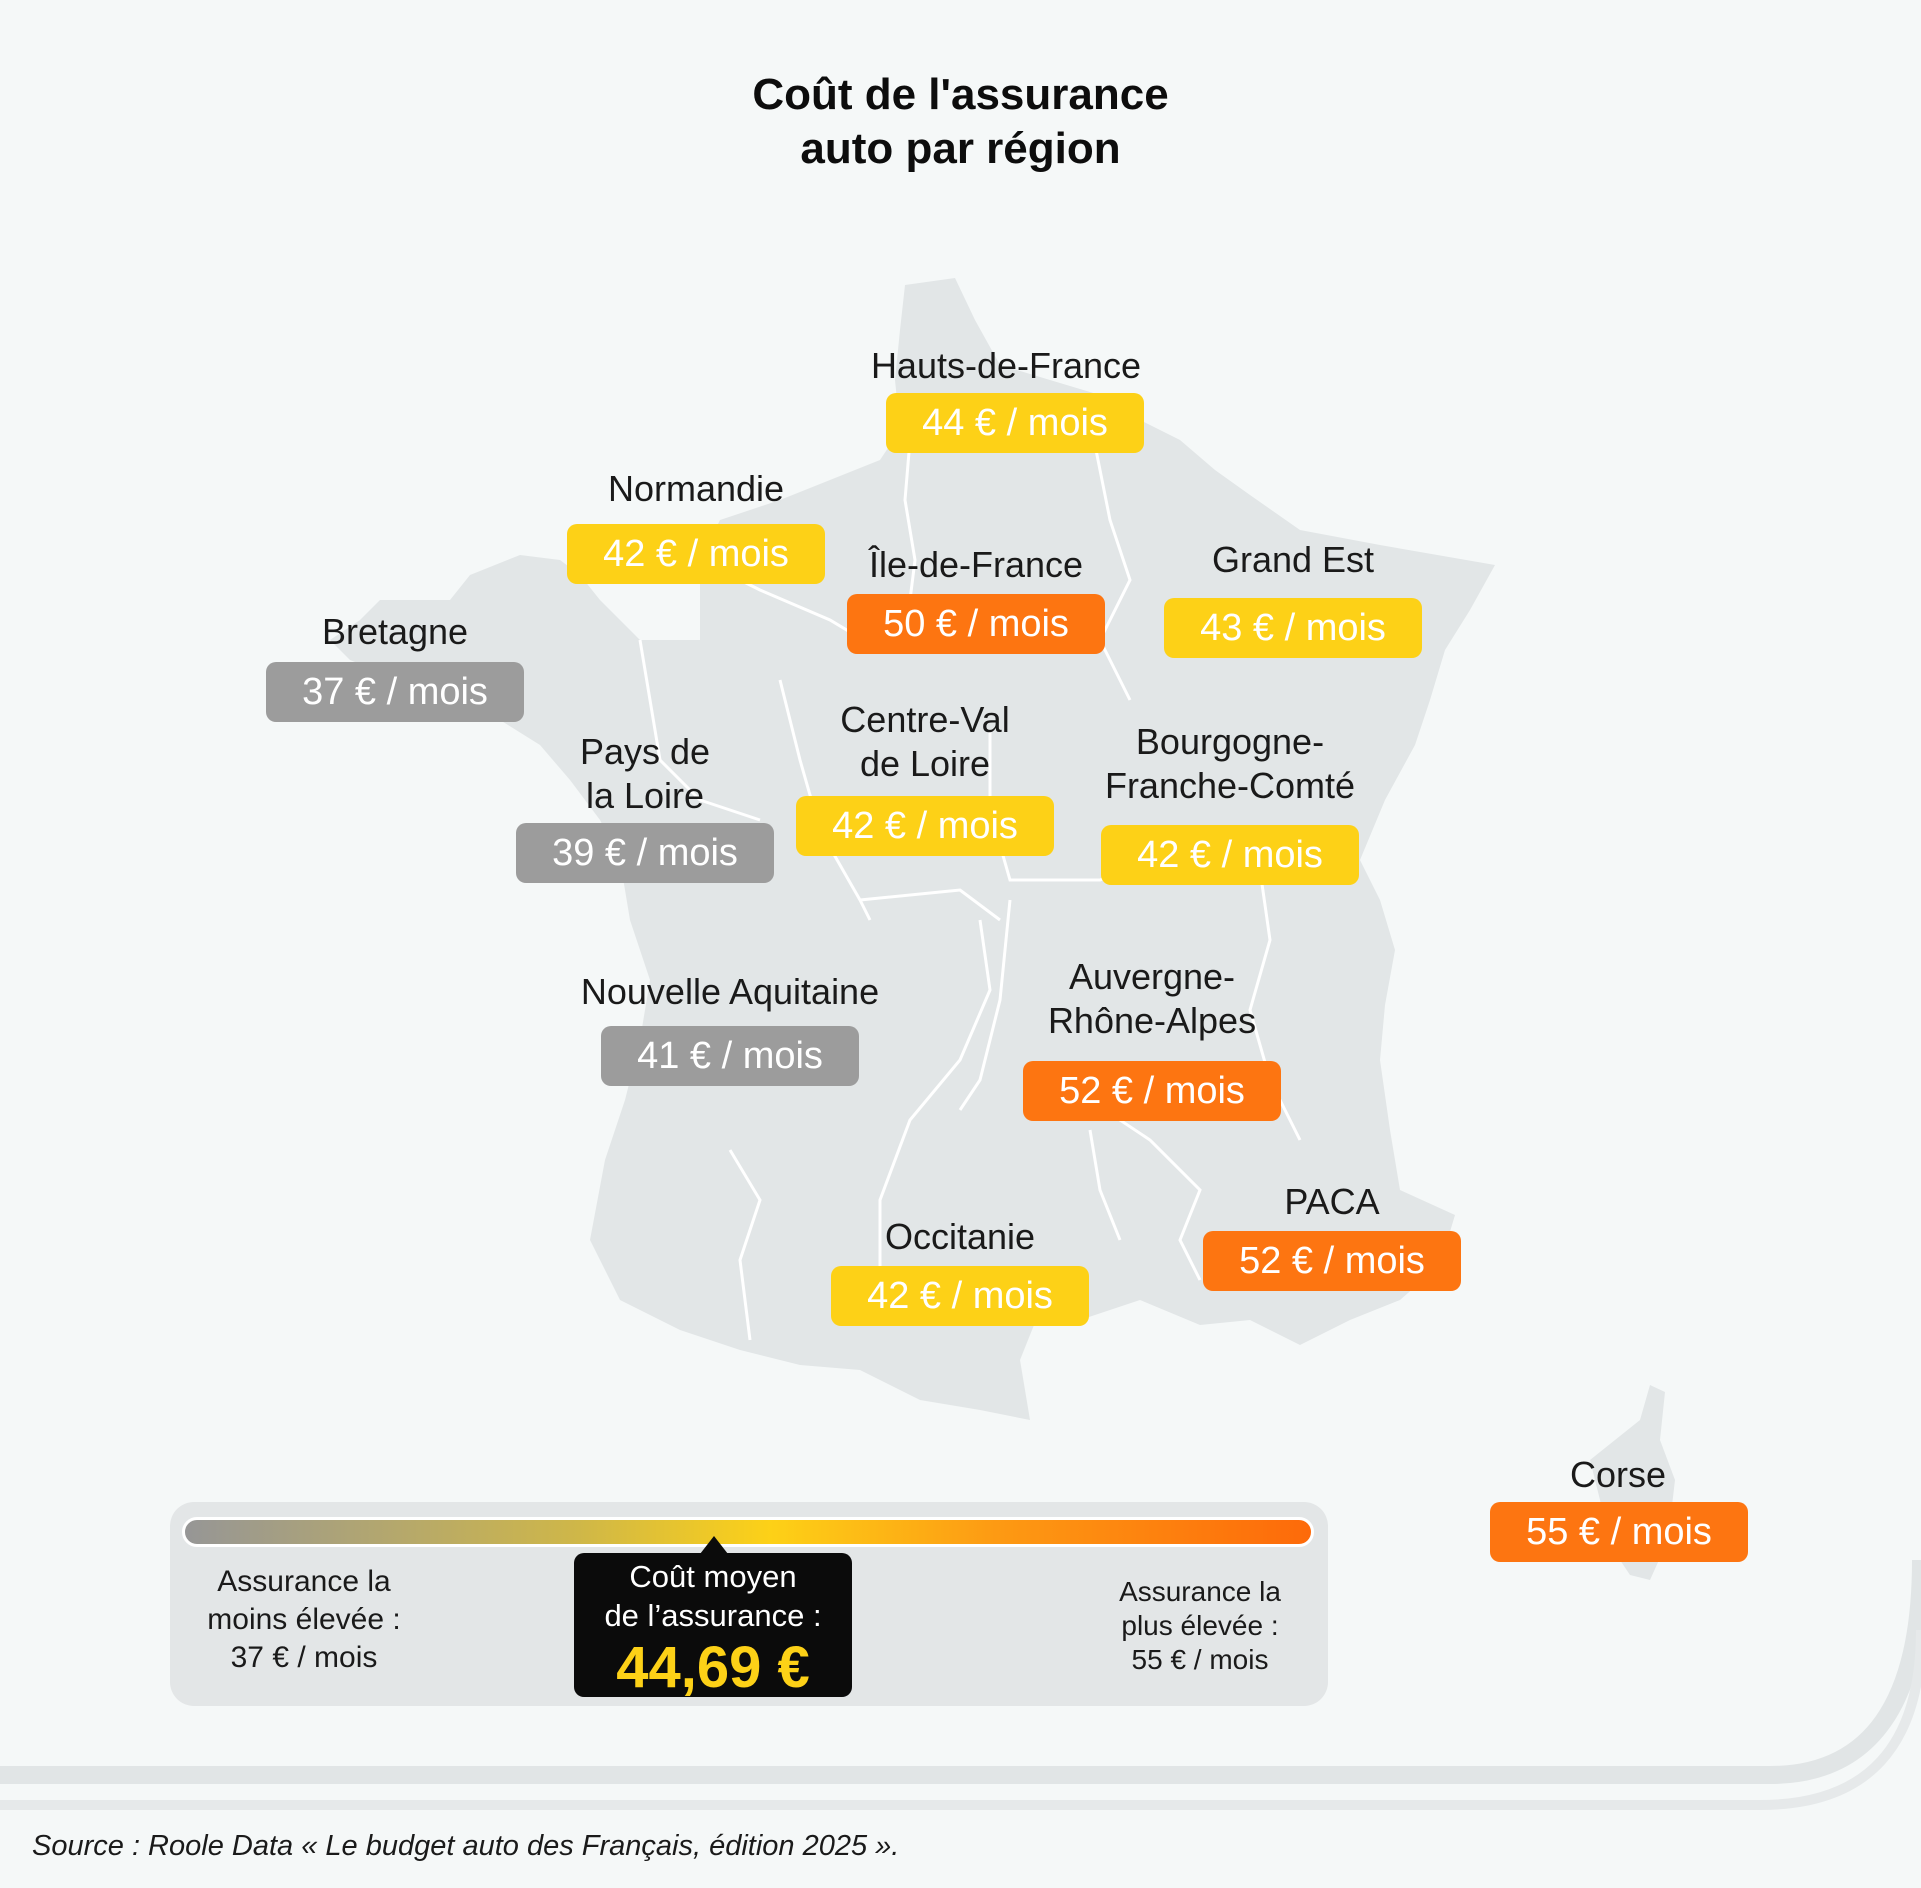  I want to click on price-badge-hauts-de-france: 44 € / mois, so click(1015, 423).